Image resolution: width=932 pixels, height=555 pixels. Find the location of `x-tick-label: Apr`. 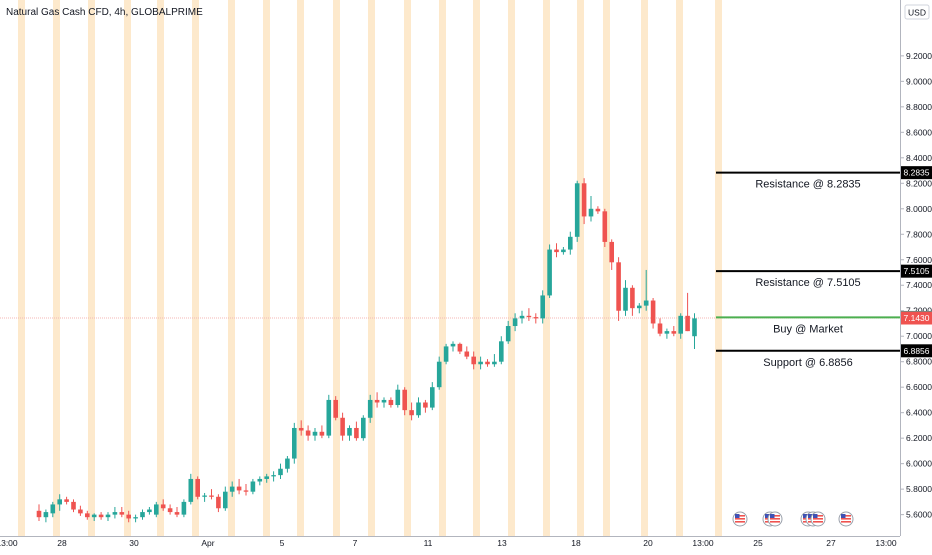

x-tick-label: Apr is located at coordinates (207, 543).